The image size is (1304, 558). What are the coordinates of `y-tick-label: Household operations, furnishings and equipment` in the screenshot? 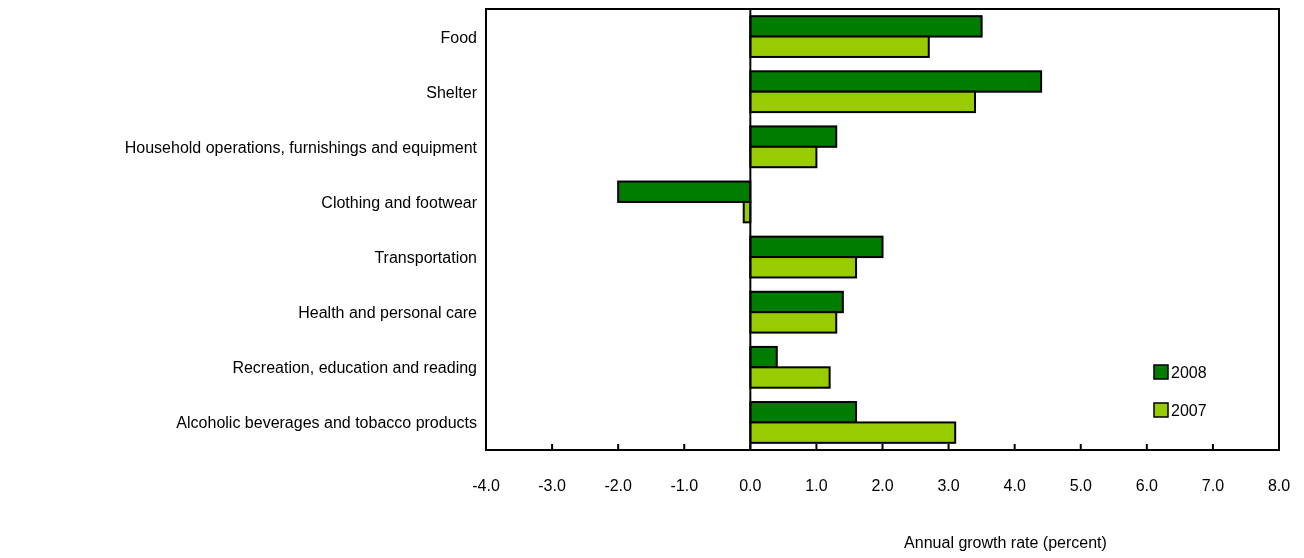 It's located at (301, 147).